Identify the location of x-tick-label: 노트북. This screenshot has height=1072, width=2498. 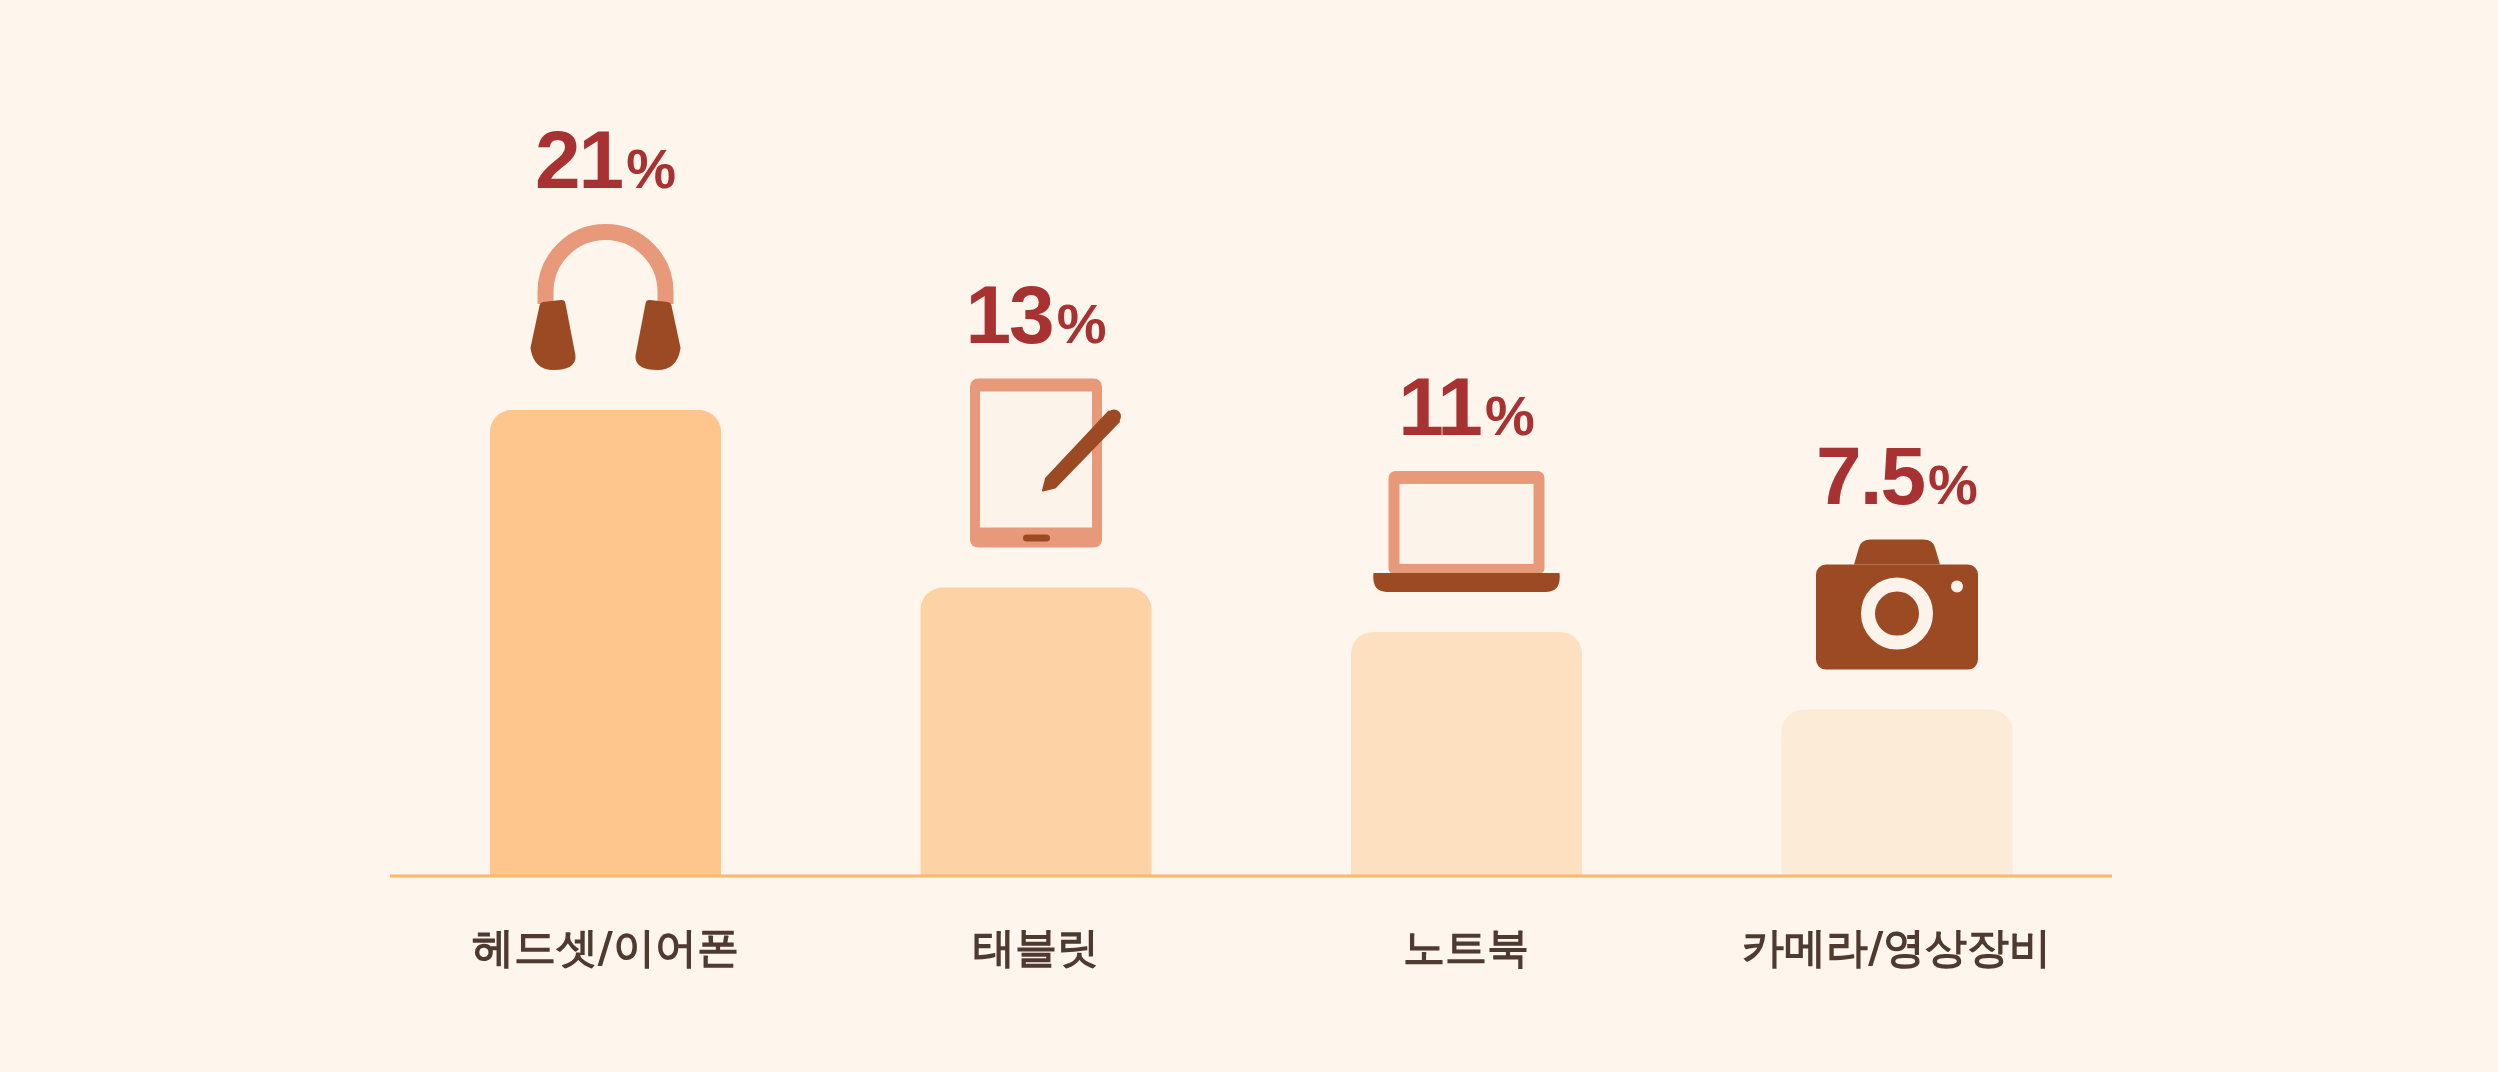
(1466, 947).